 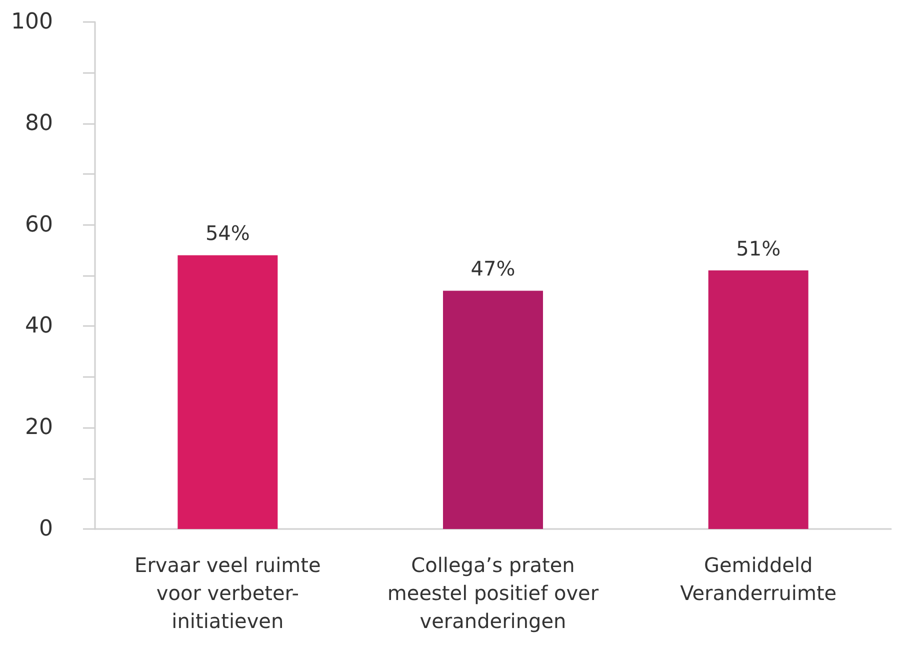 I want to click on data-label: 47%, so click(x=493, y=268).